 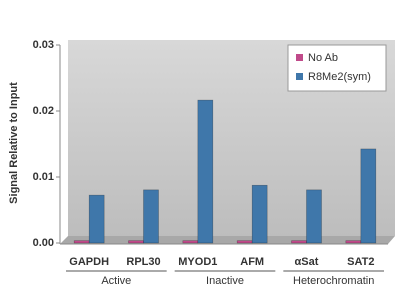 I want to click on legend, so click(x=337, y=68).